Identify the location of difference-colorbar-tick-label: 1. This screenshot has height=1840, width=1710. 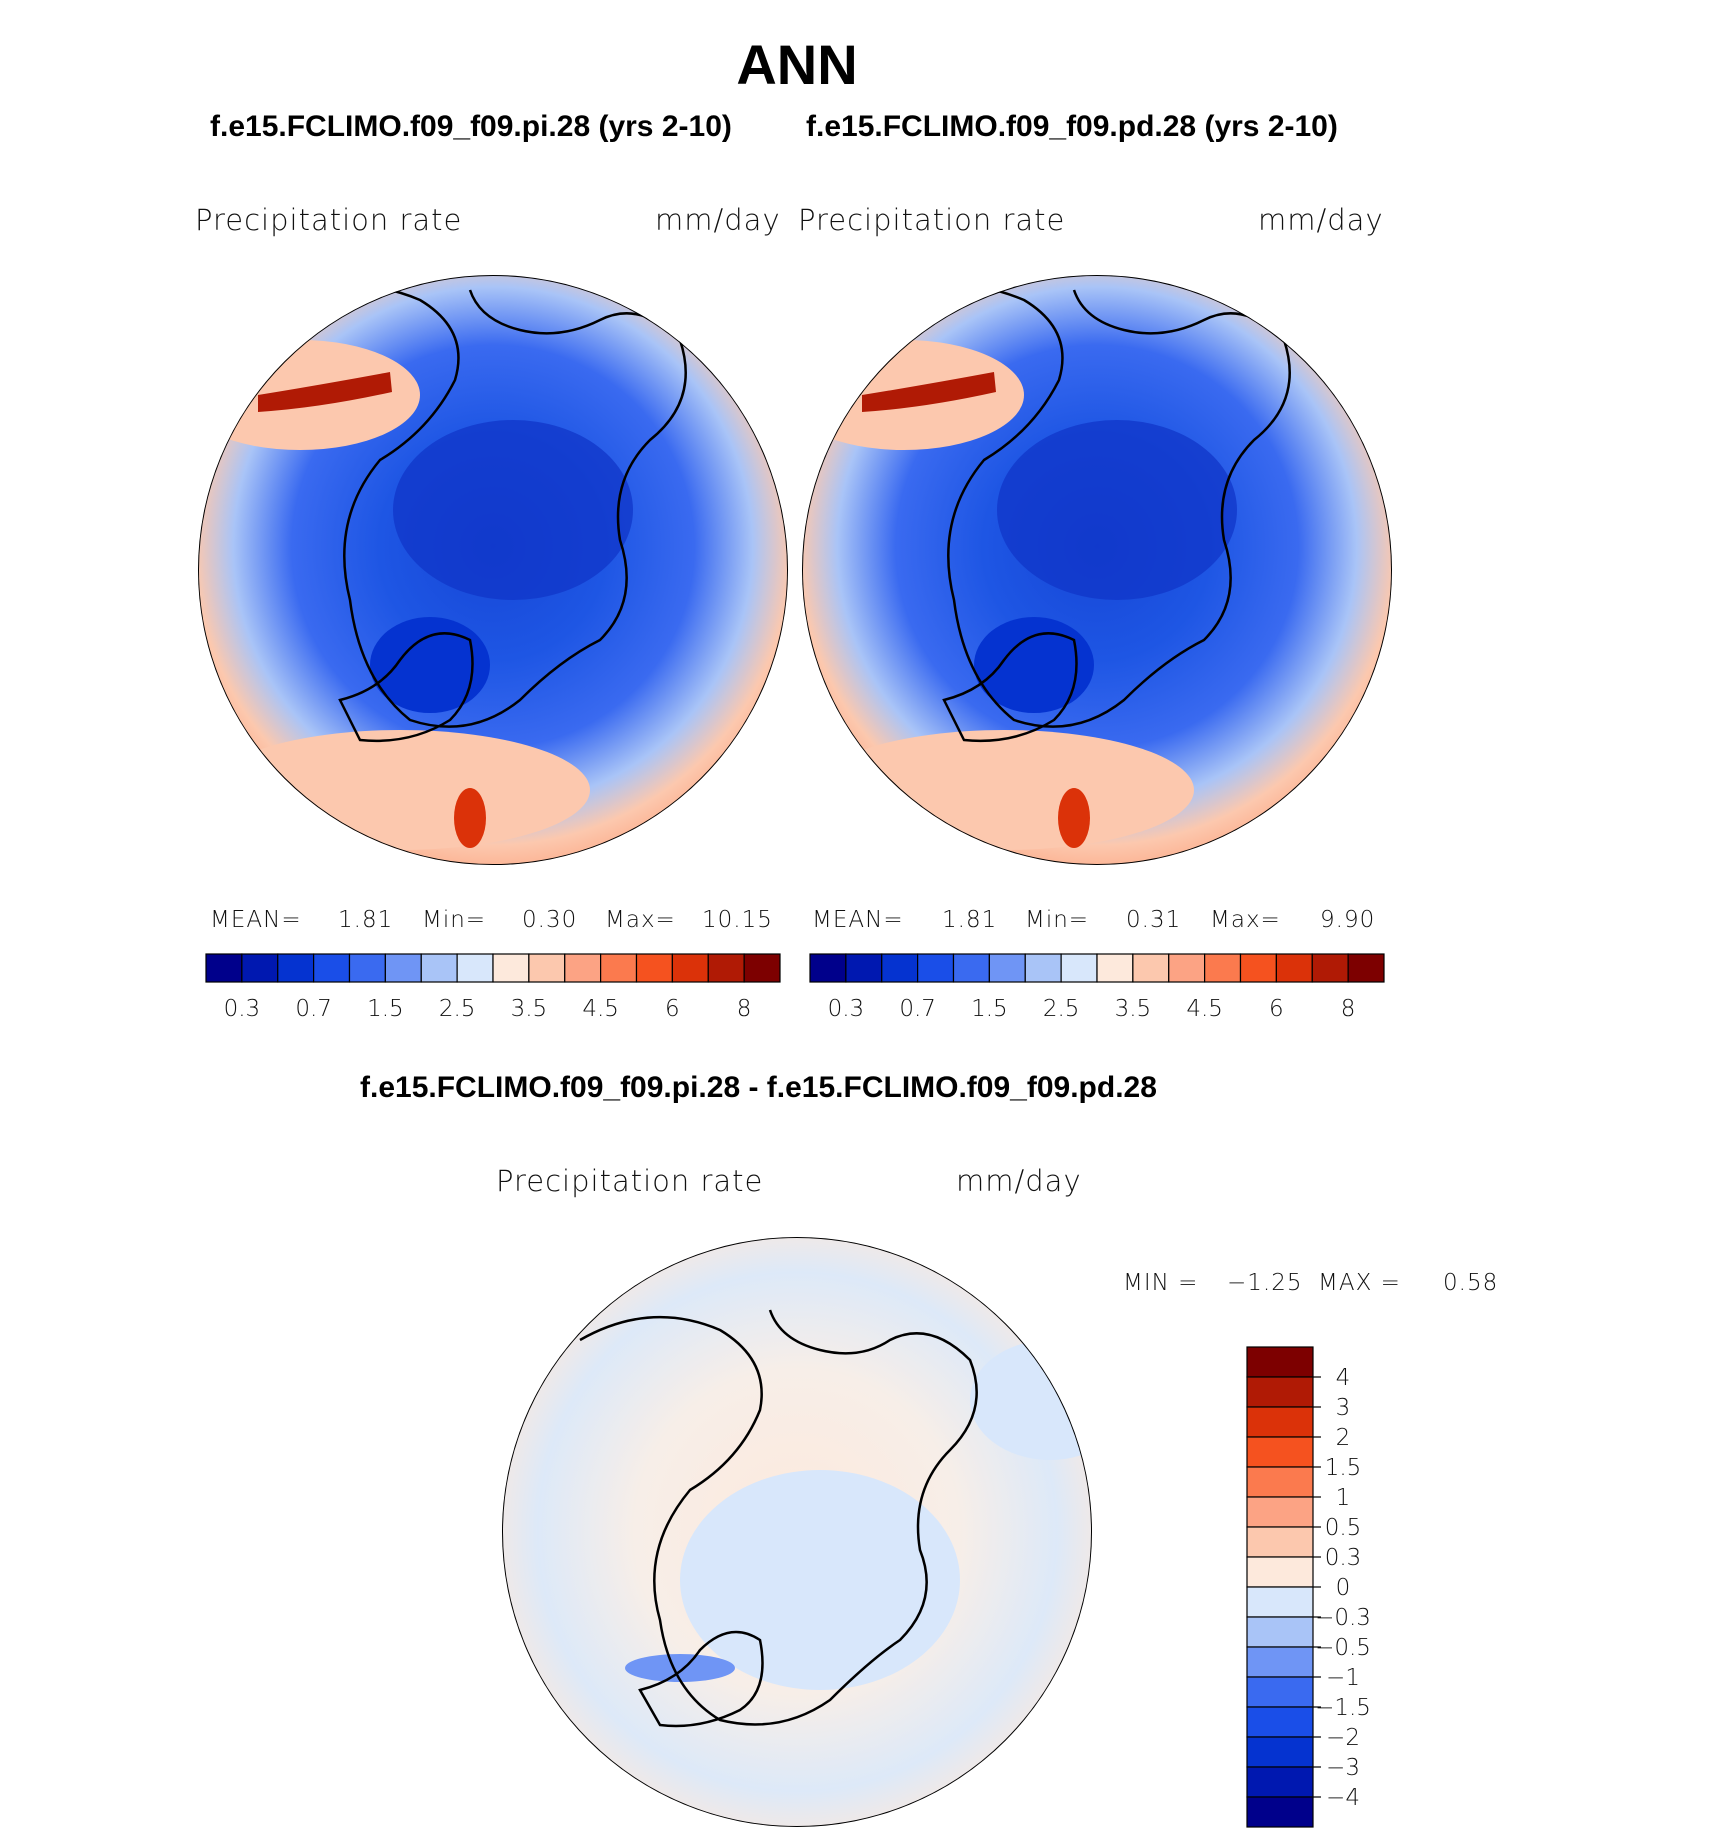
(1343, 1498).